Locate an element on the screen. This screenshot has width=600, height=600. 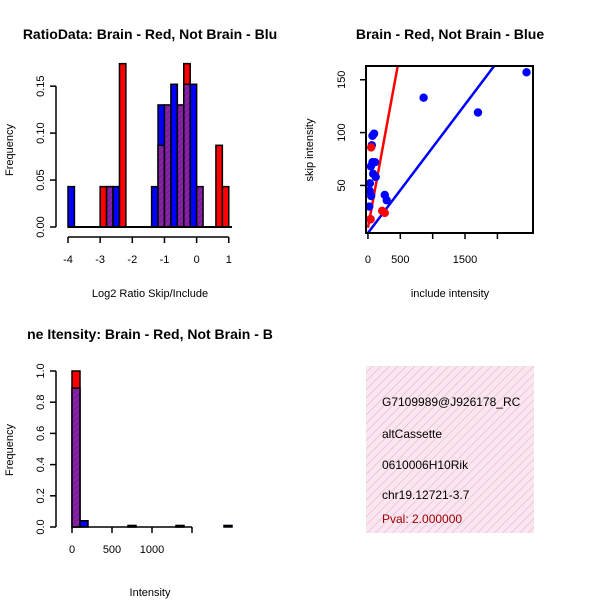
intensity-histogram-axes: 0 500 1000 0.0 0.2 0.4 0.6 0.8 1.0 is located at coordinates (114, 459).